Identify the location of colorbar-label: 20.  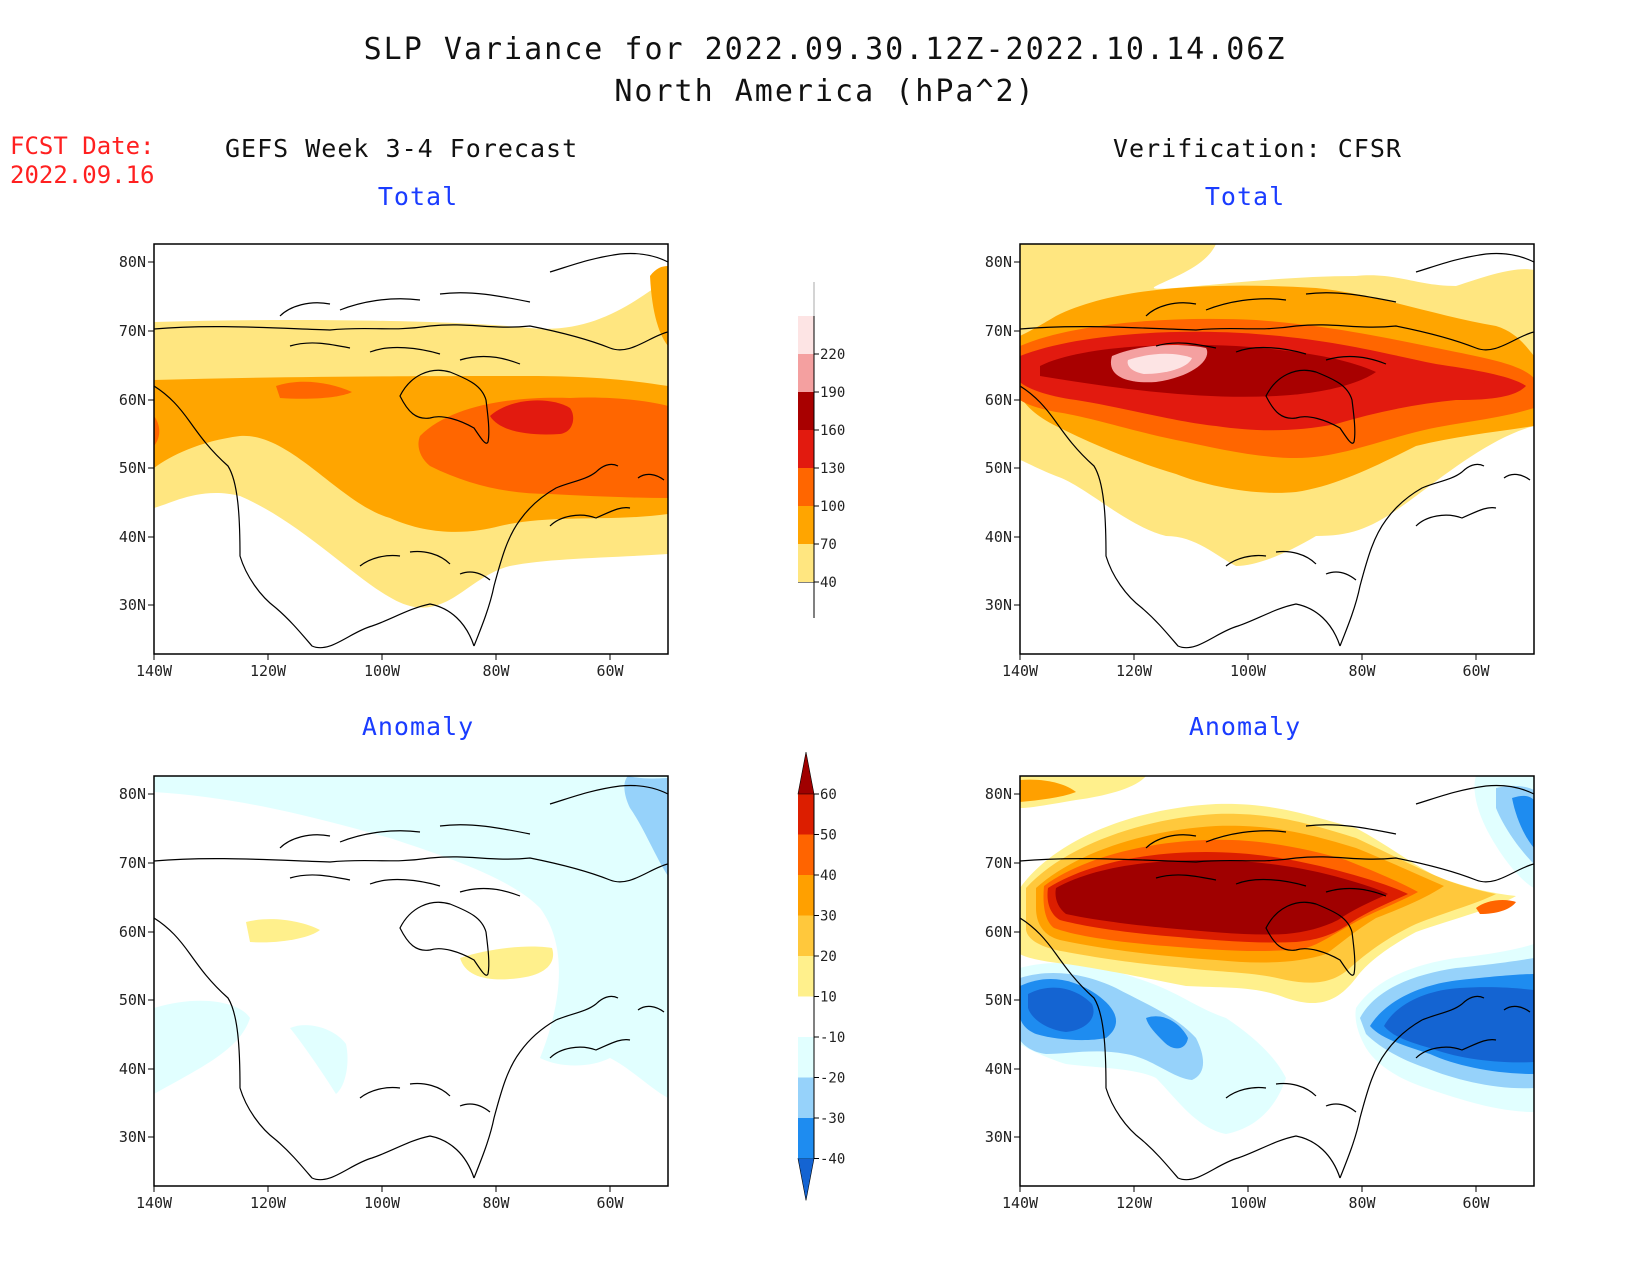
(828, 957).